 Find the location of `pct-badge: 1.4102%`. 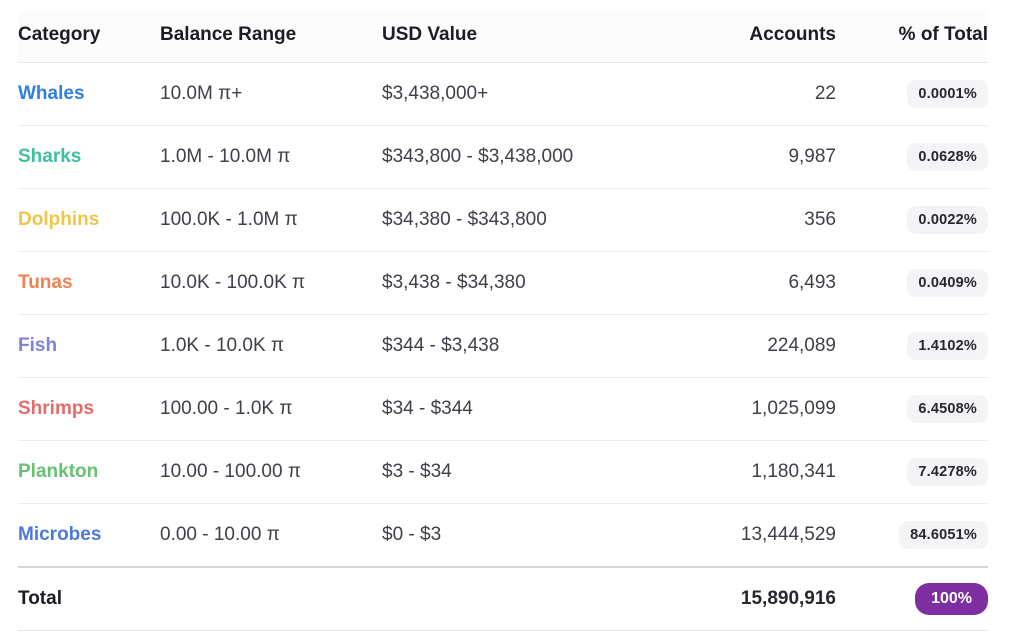

pct-badge: 1.4102% is located at coordinates (947, 346).